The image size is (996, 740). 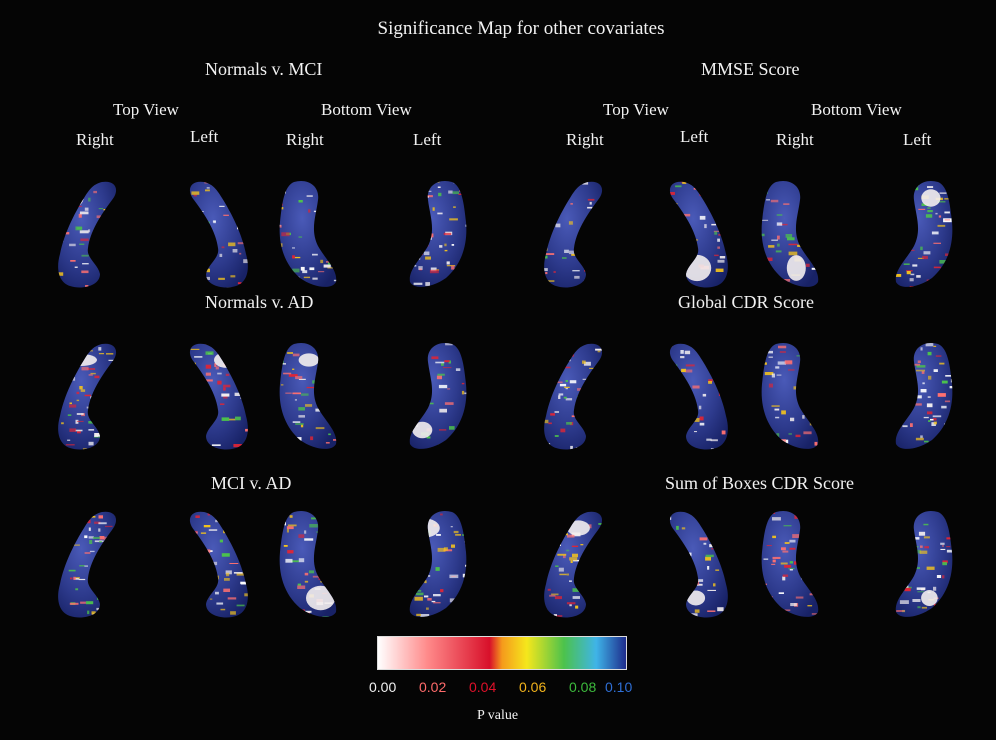 I want to click on group-title-mci-v-ad: MCI v. AD, so click(x=251, y=483).